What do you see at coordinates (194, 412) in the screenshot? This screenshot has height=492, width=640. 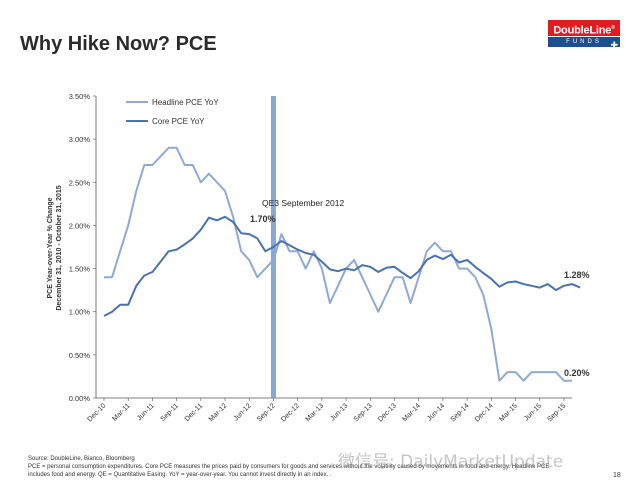 I see `x-tick-label: Dec-11` at bounding box center [194, 412].